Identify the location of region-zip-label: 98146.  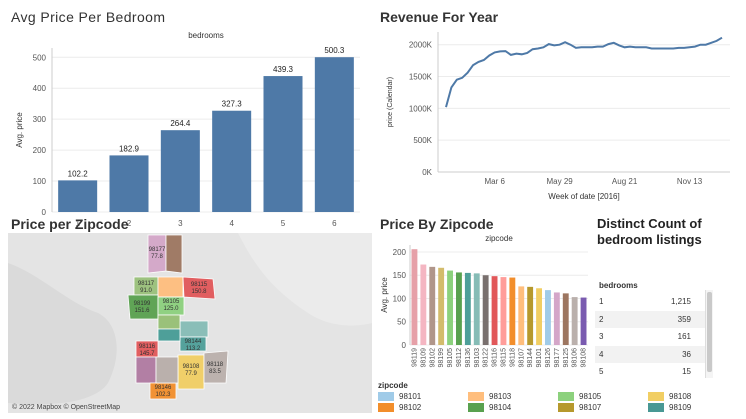
(163, 388).